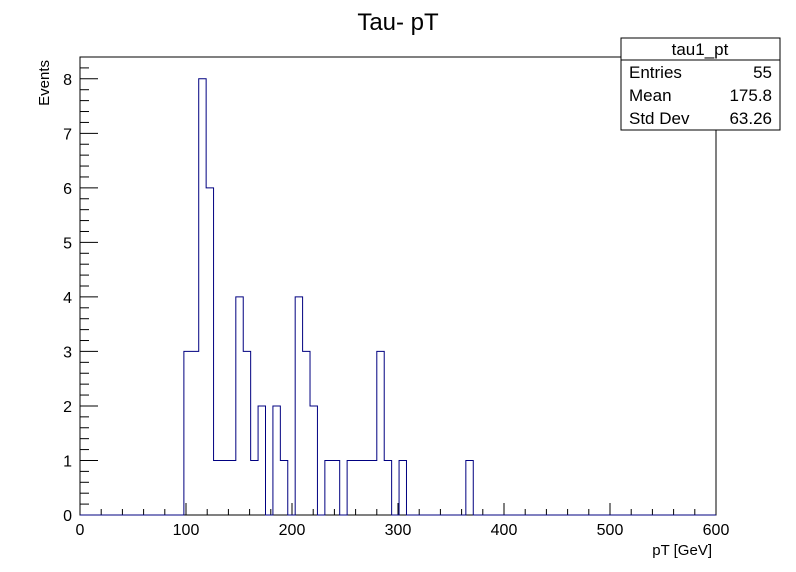 The height and width of the screenshot is (572, 796). I want to click on stats-row-value: 63.26, so click(750, 118).